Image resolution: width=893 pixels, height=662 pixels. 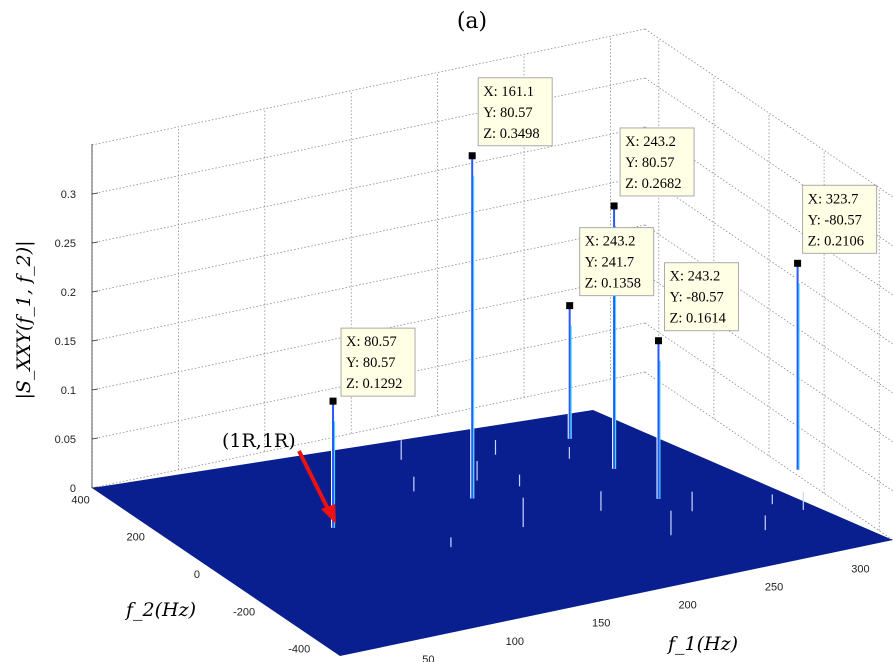 What do you see at coordinates (68, 293) in the screenshot?
I see `z-tick-label: 0.2` at bounding box center [68, 293].